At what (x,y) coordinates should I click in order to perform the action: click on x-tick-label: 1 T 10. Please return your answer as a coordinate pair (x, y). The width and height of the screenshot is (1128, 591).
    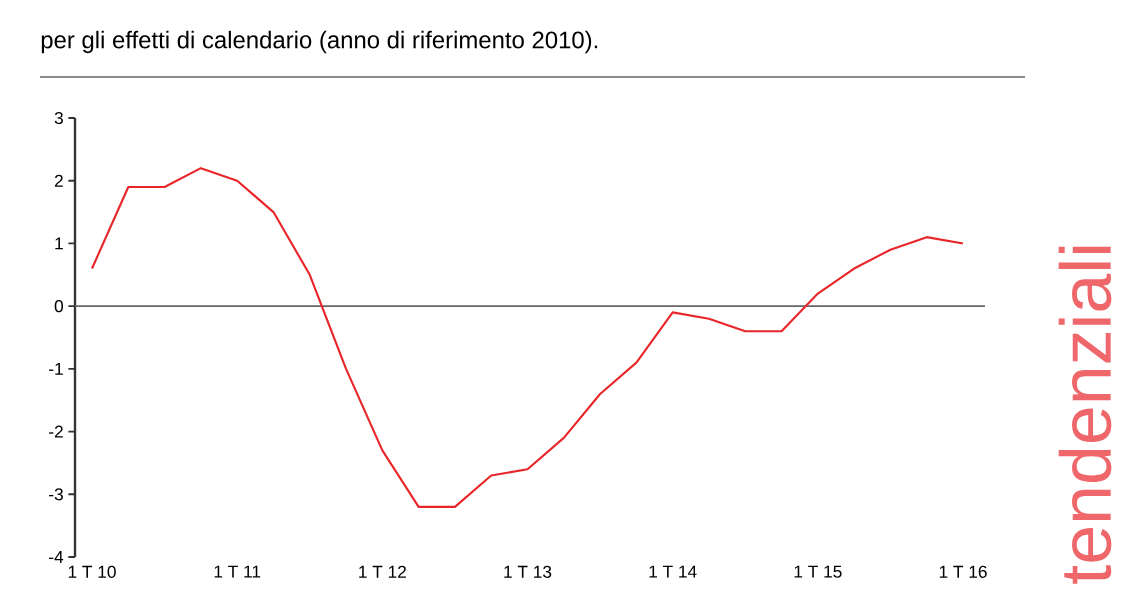
    Looking at the image, I should click on (92, 571).